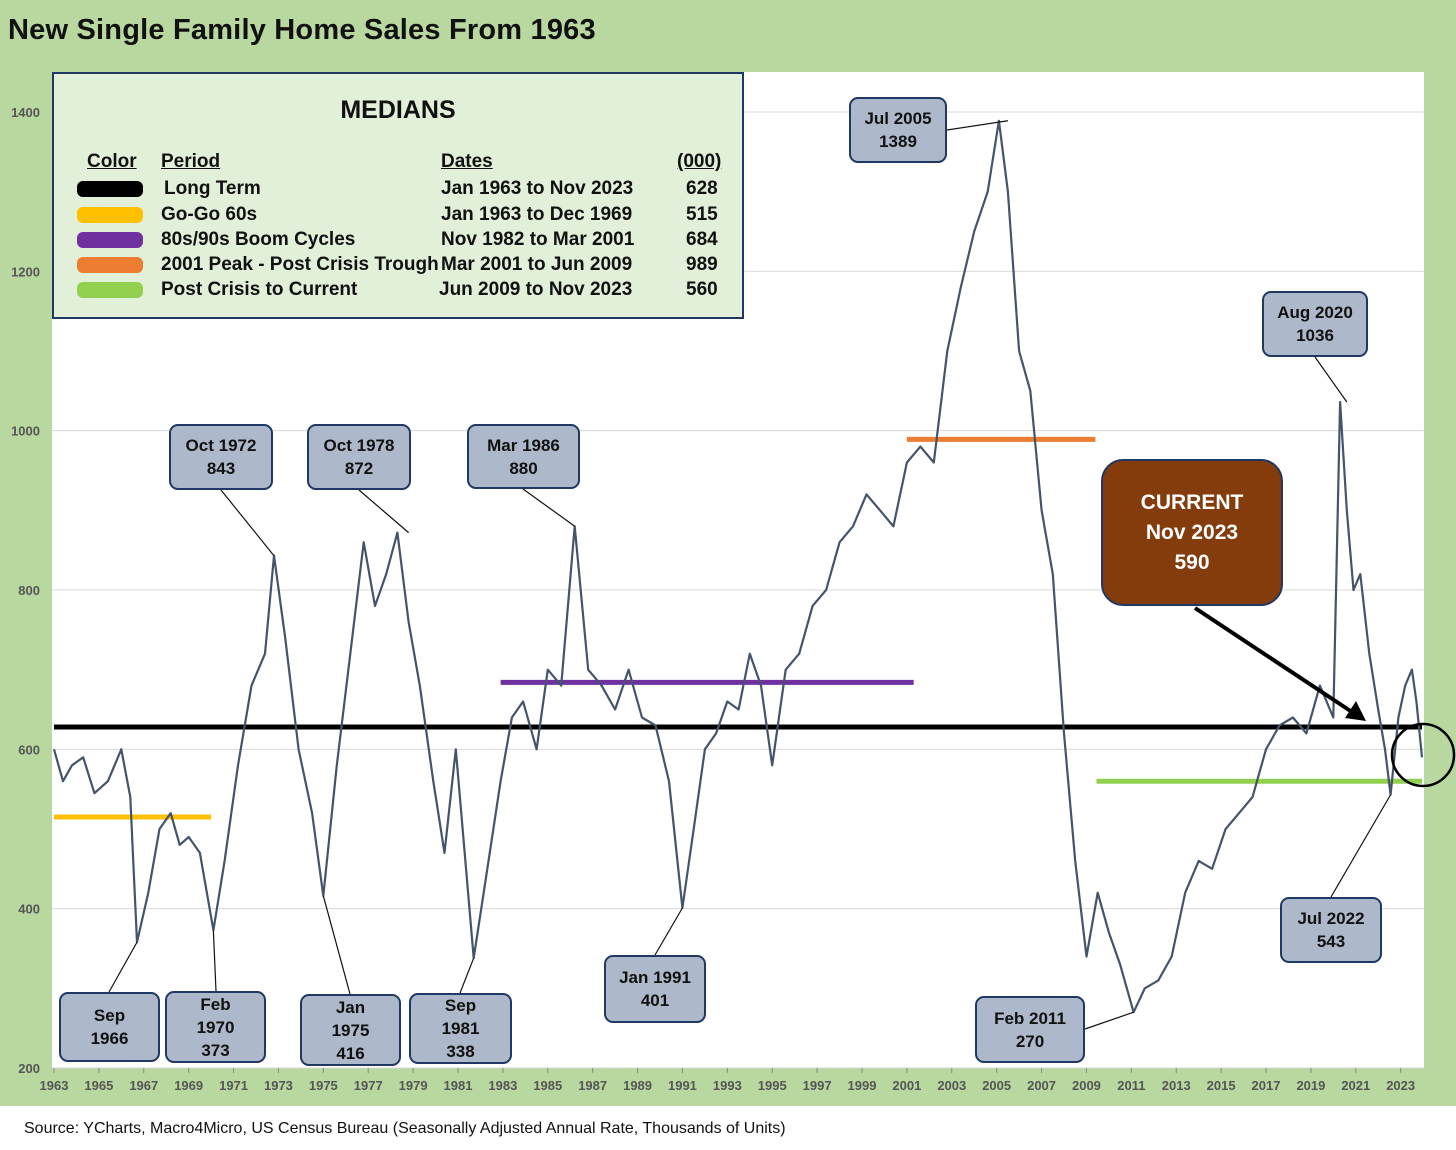 The image size is (1456, 1150). What do you see at coordinates (1331, 930) in the screenshot?
I see `callout-jul-2022: Jul 2022 543` at bounding box center [1331, 930].